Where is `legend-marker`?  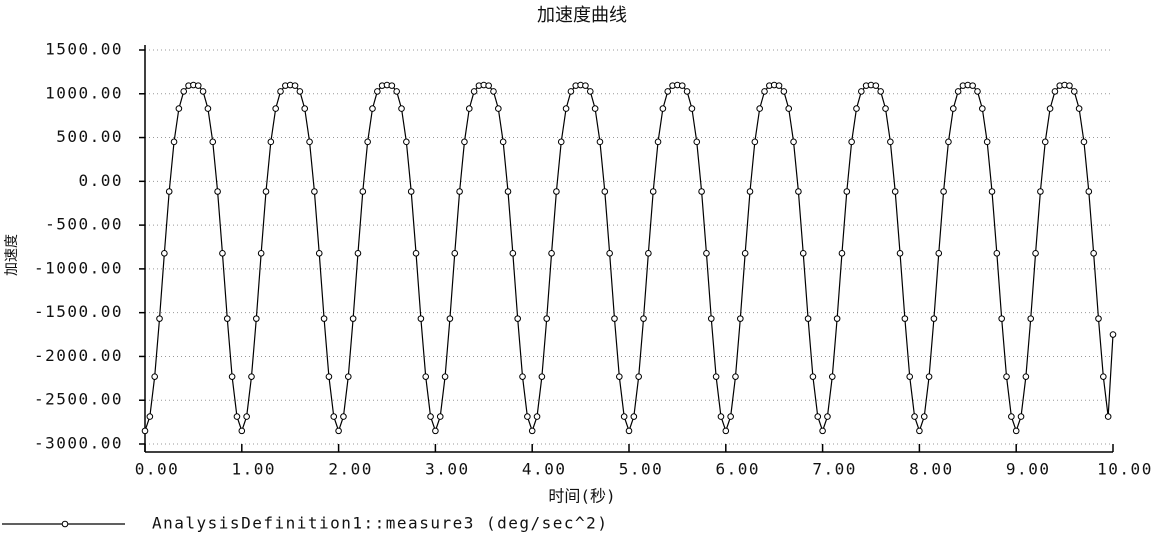 legend-marker is located at coordinates (65, 524).